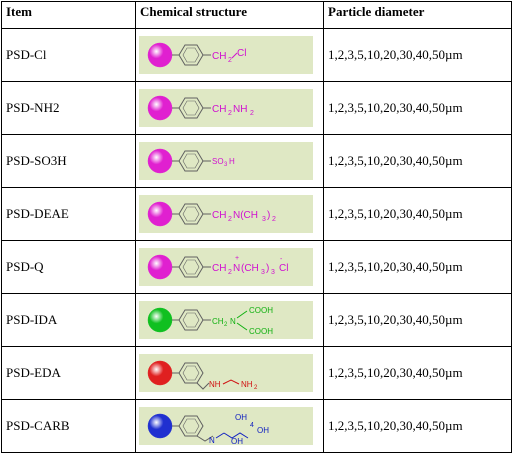 The width and height of the screenshot is (513, 453). Describe the element at coordinates (68, 373) in the screenshot. I see `item-cell: PSD-EDA` at that location.